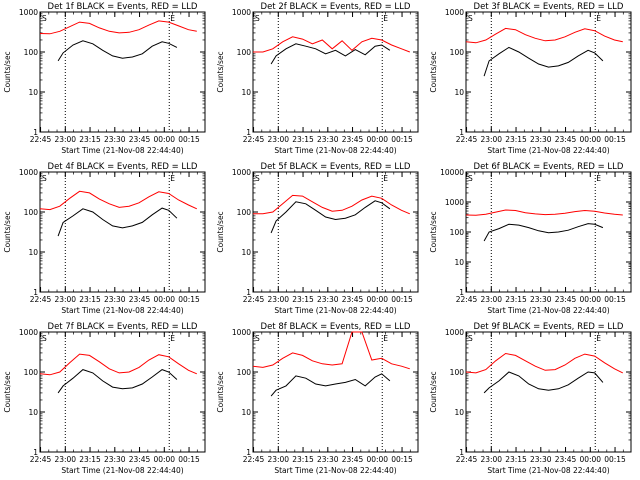 The width and height of the screenshot is (640, 480). What do you see at coordinates (336, 7) in the screenshot?
I see `chart-title: Det 2f BLACK = Events, RED = LLD` at bounding box center [336, 7].